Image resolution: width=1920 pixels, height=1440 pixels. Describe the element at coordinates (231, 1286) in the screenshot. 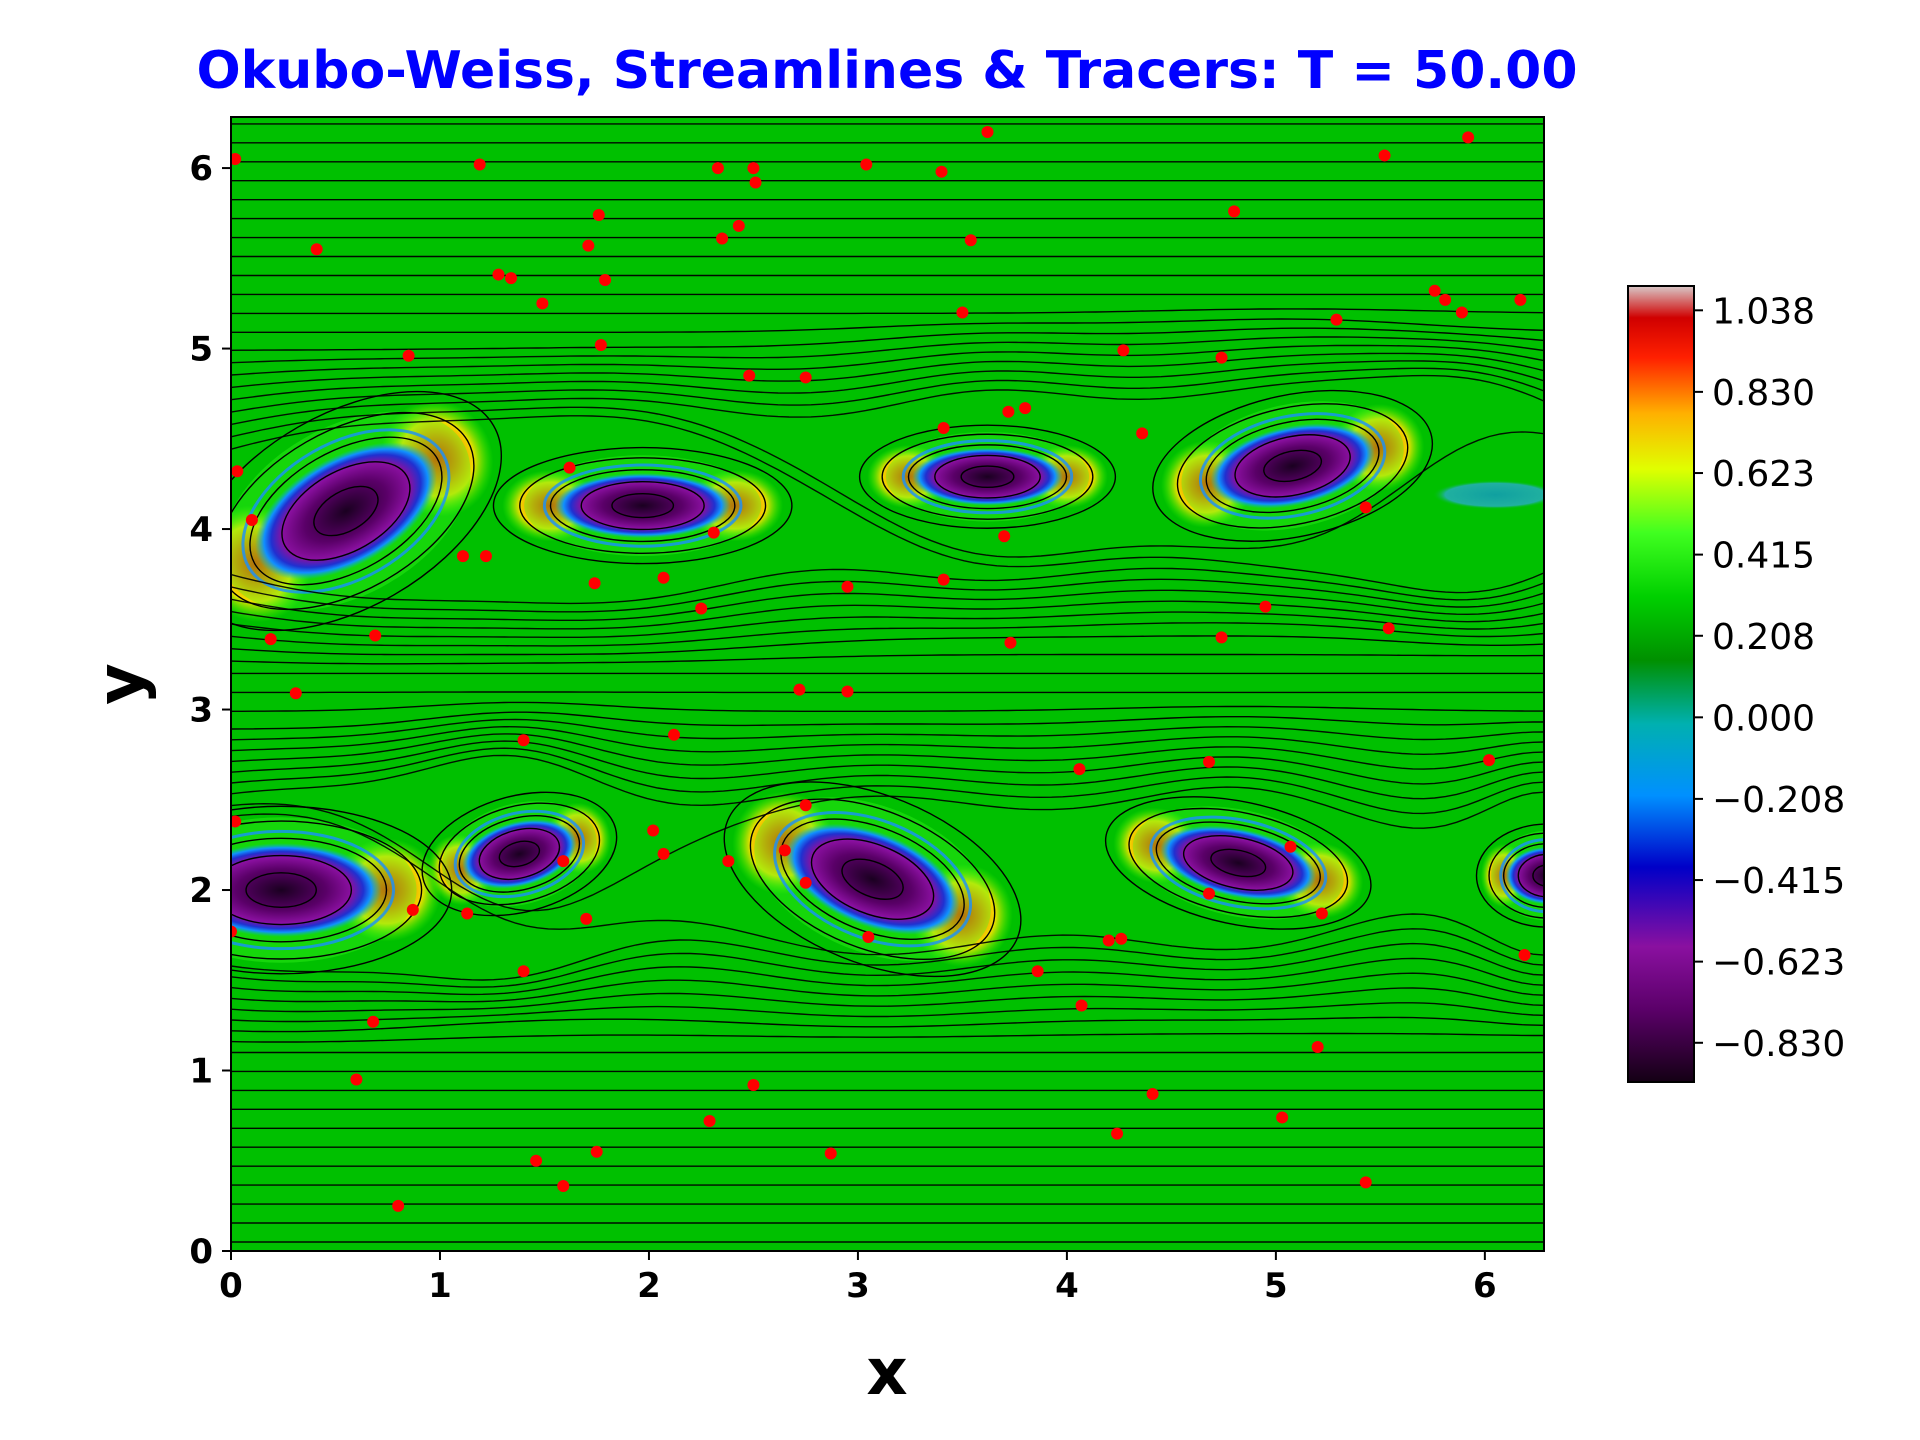

I see `x-tick-label: 0` at that location.